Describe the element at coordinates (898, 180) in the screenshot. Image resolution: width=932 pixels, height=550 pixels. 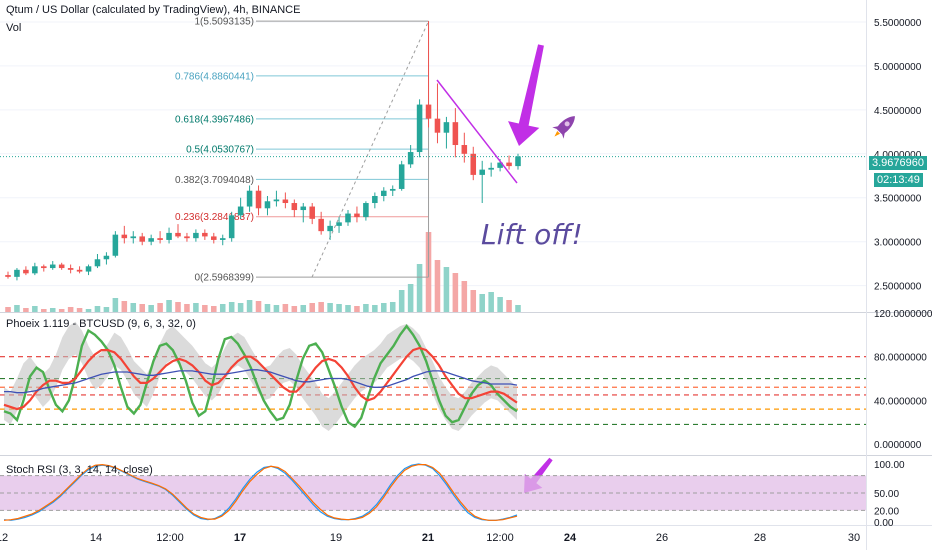
I see `bar-countdown-tag: 02:13:49` at that location.